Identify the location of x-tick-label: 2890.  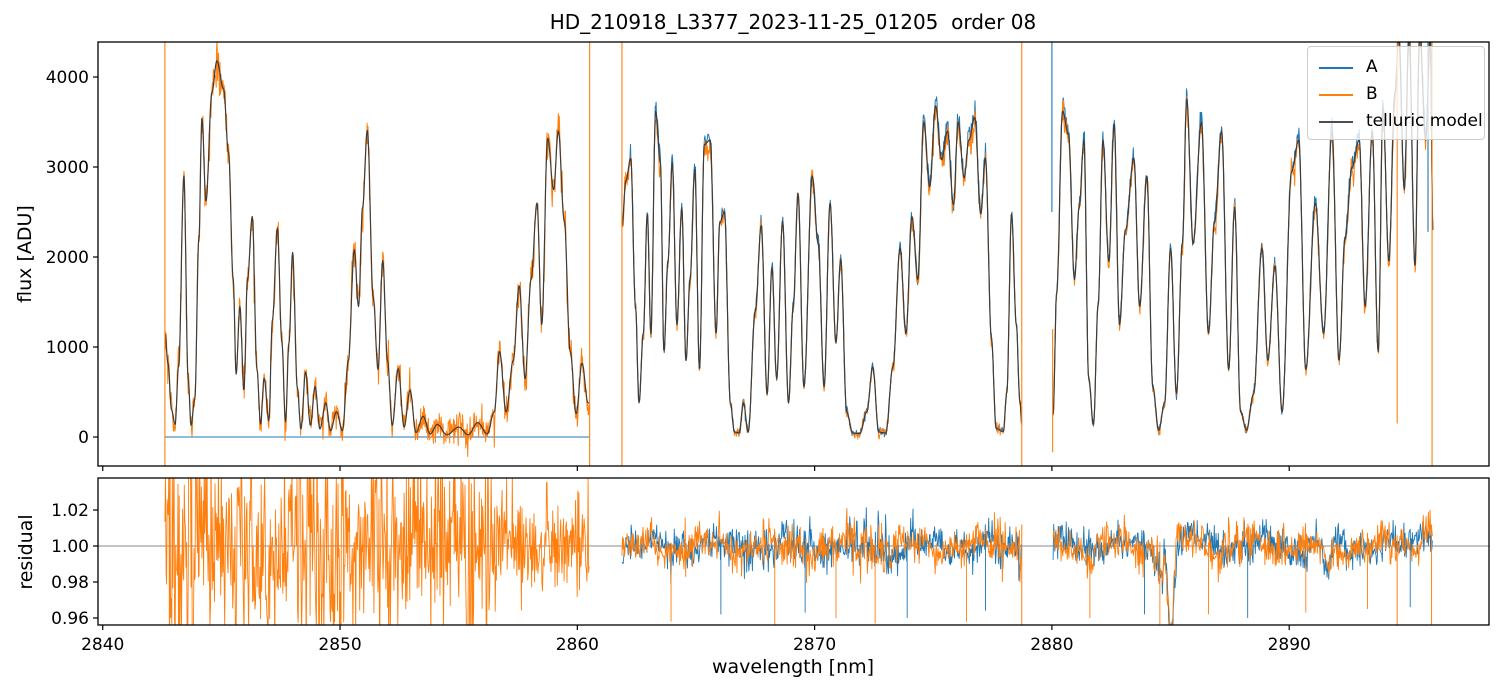
(1289, 645).